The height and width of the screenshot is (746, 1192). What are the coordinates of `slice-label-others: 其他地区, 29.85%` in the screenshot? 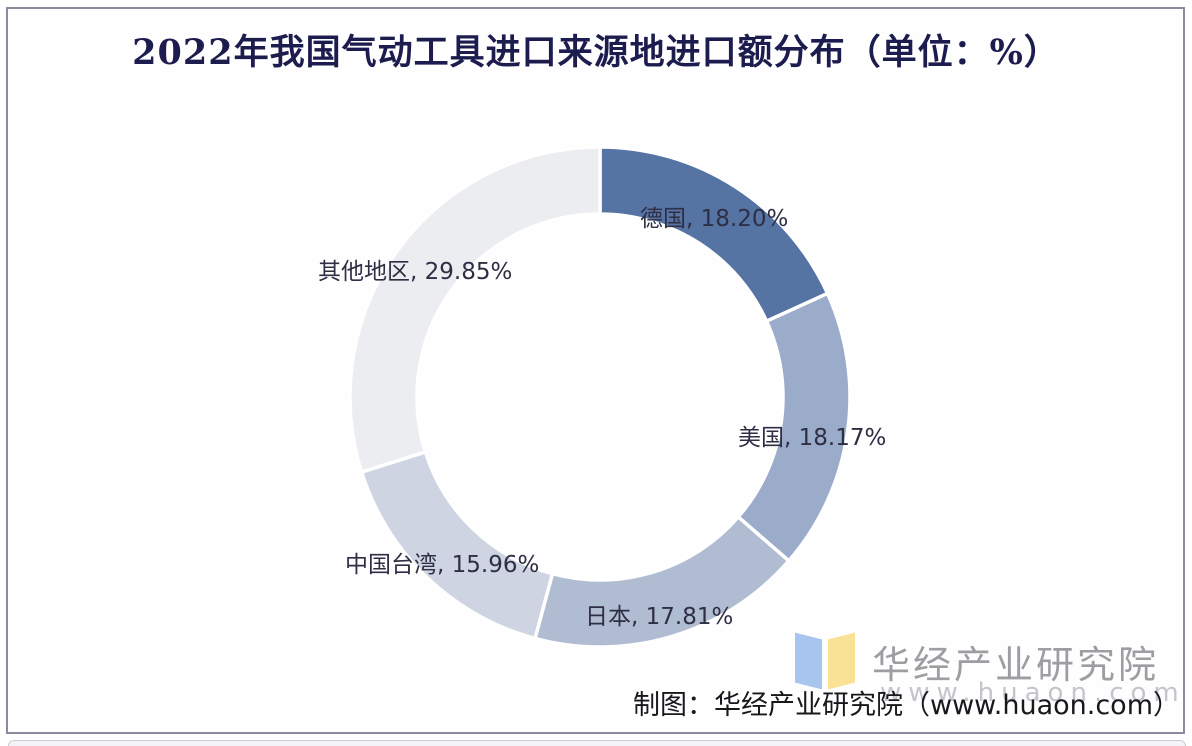 It's located at (415, 272).